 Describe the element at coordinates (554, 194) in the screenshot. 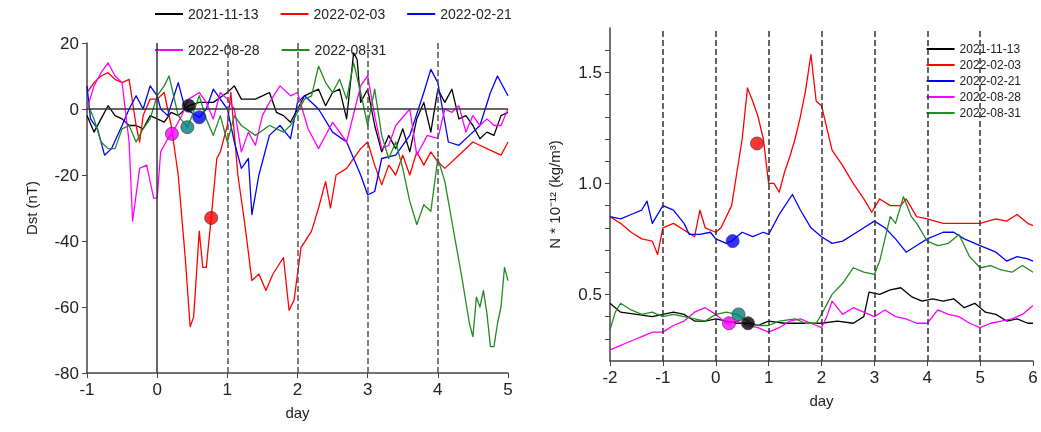

I see `y-axis-title: N * 10⁻¹² (kg/m³)` at that location.